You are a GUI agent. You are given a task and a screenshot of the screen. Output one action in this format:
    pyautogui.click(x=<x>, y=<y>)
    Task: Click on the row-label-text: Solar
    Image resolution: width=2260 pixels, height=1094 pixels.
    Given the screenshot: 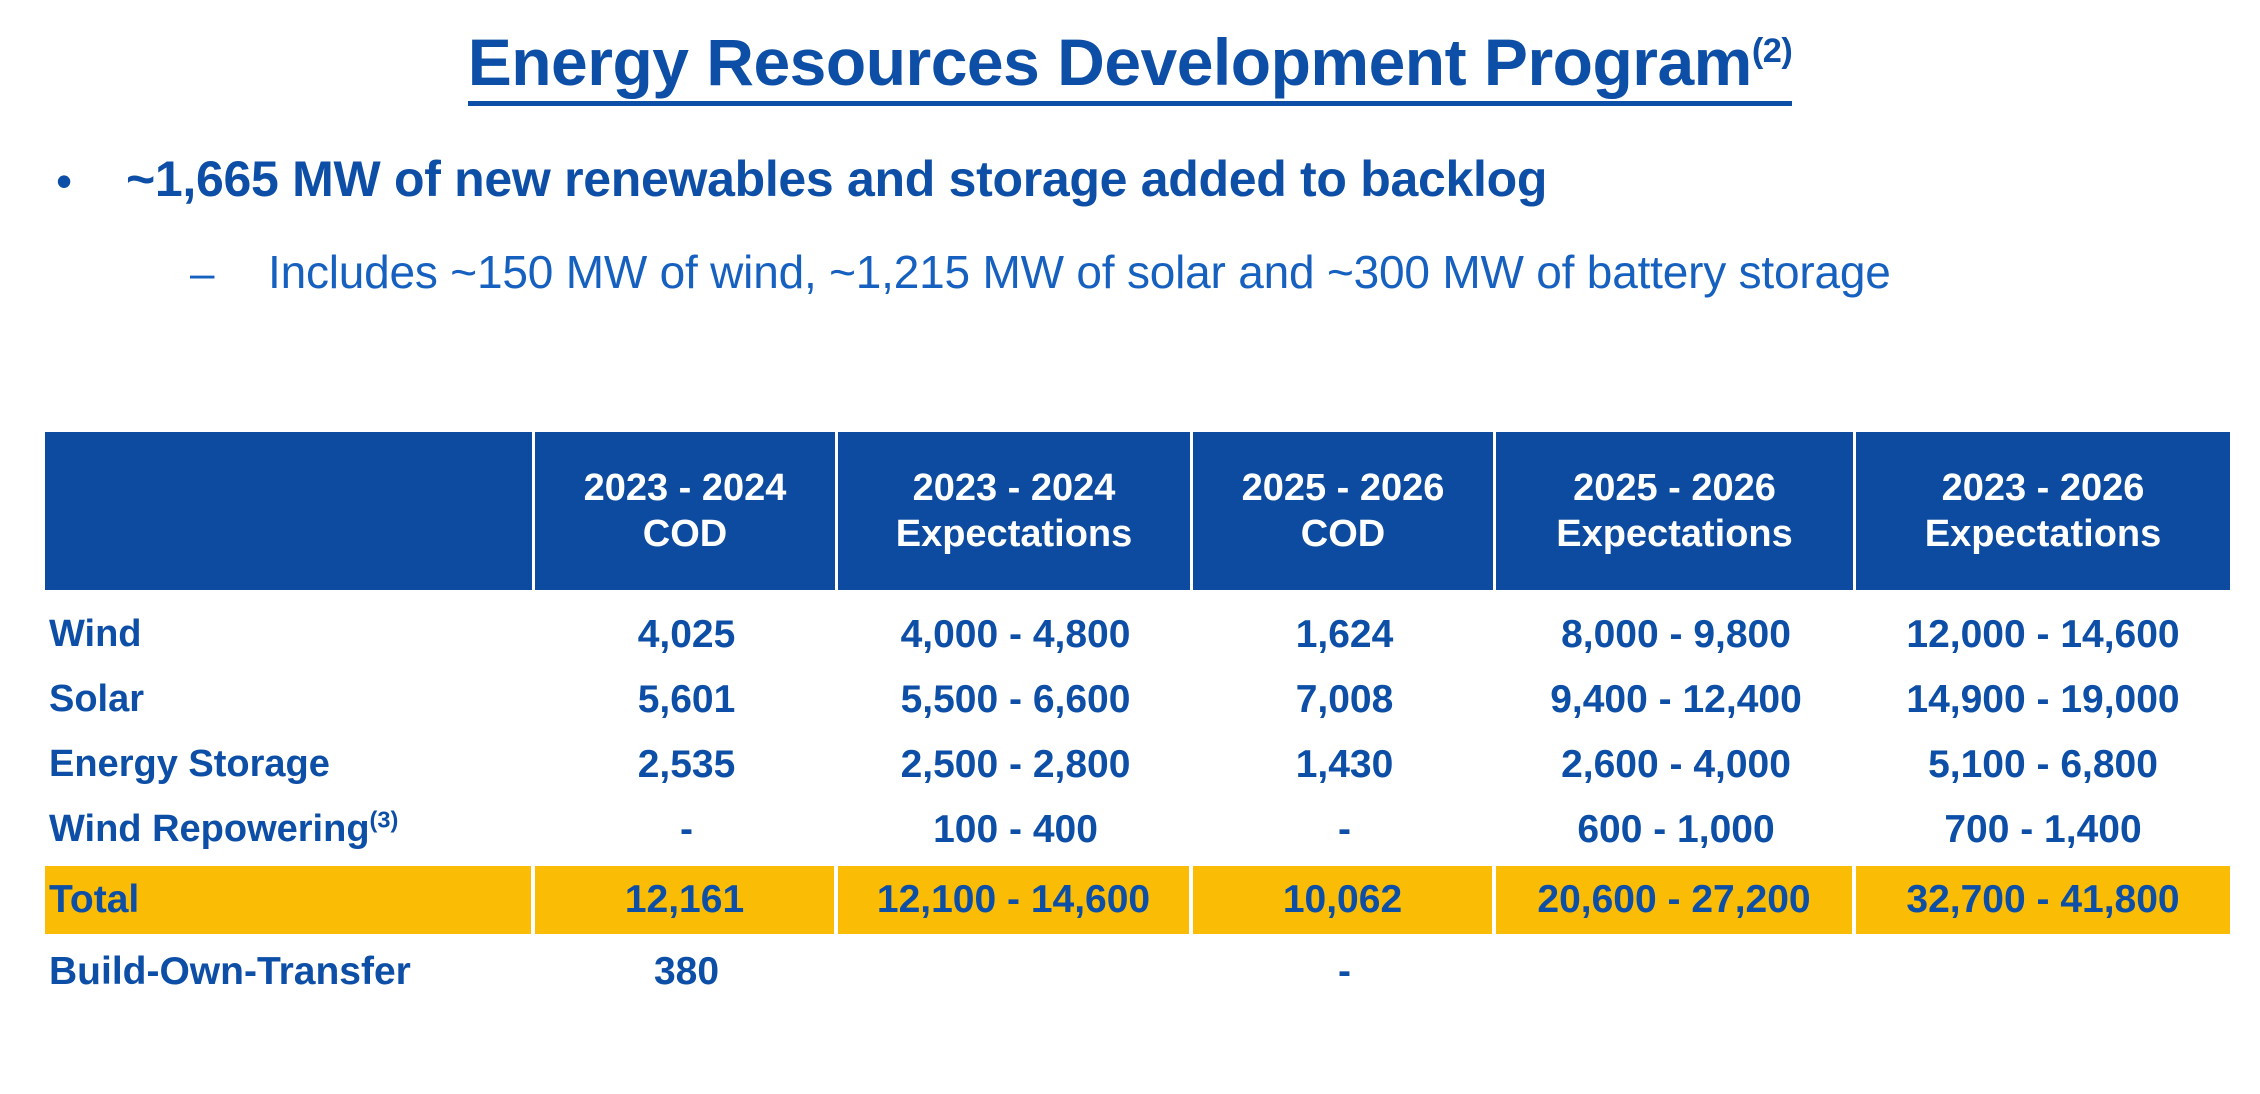 What is the action you would take?
    pyautogui.click(x=97, y=699)
    